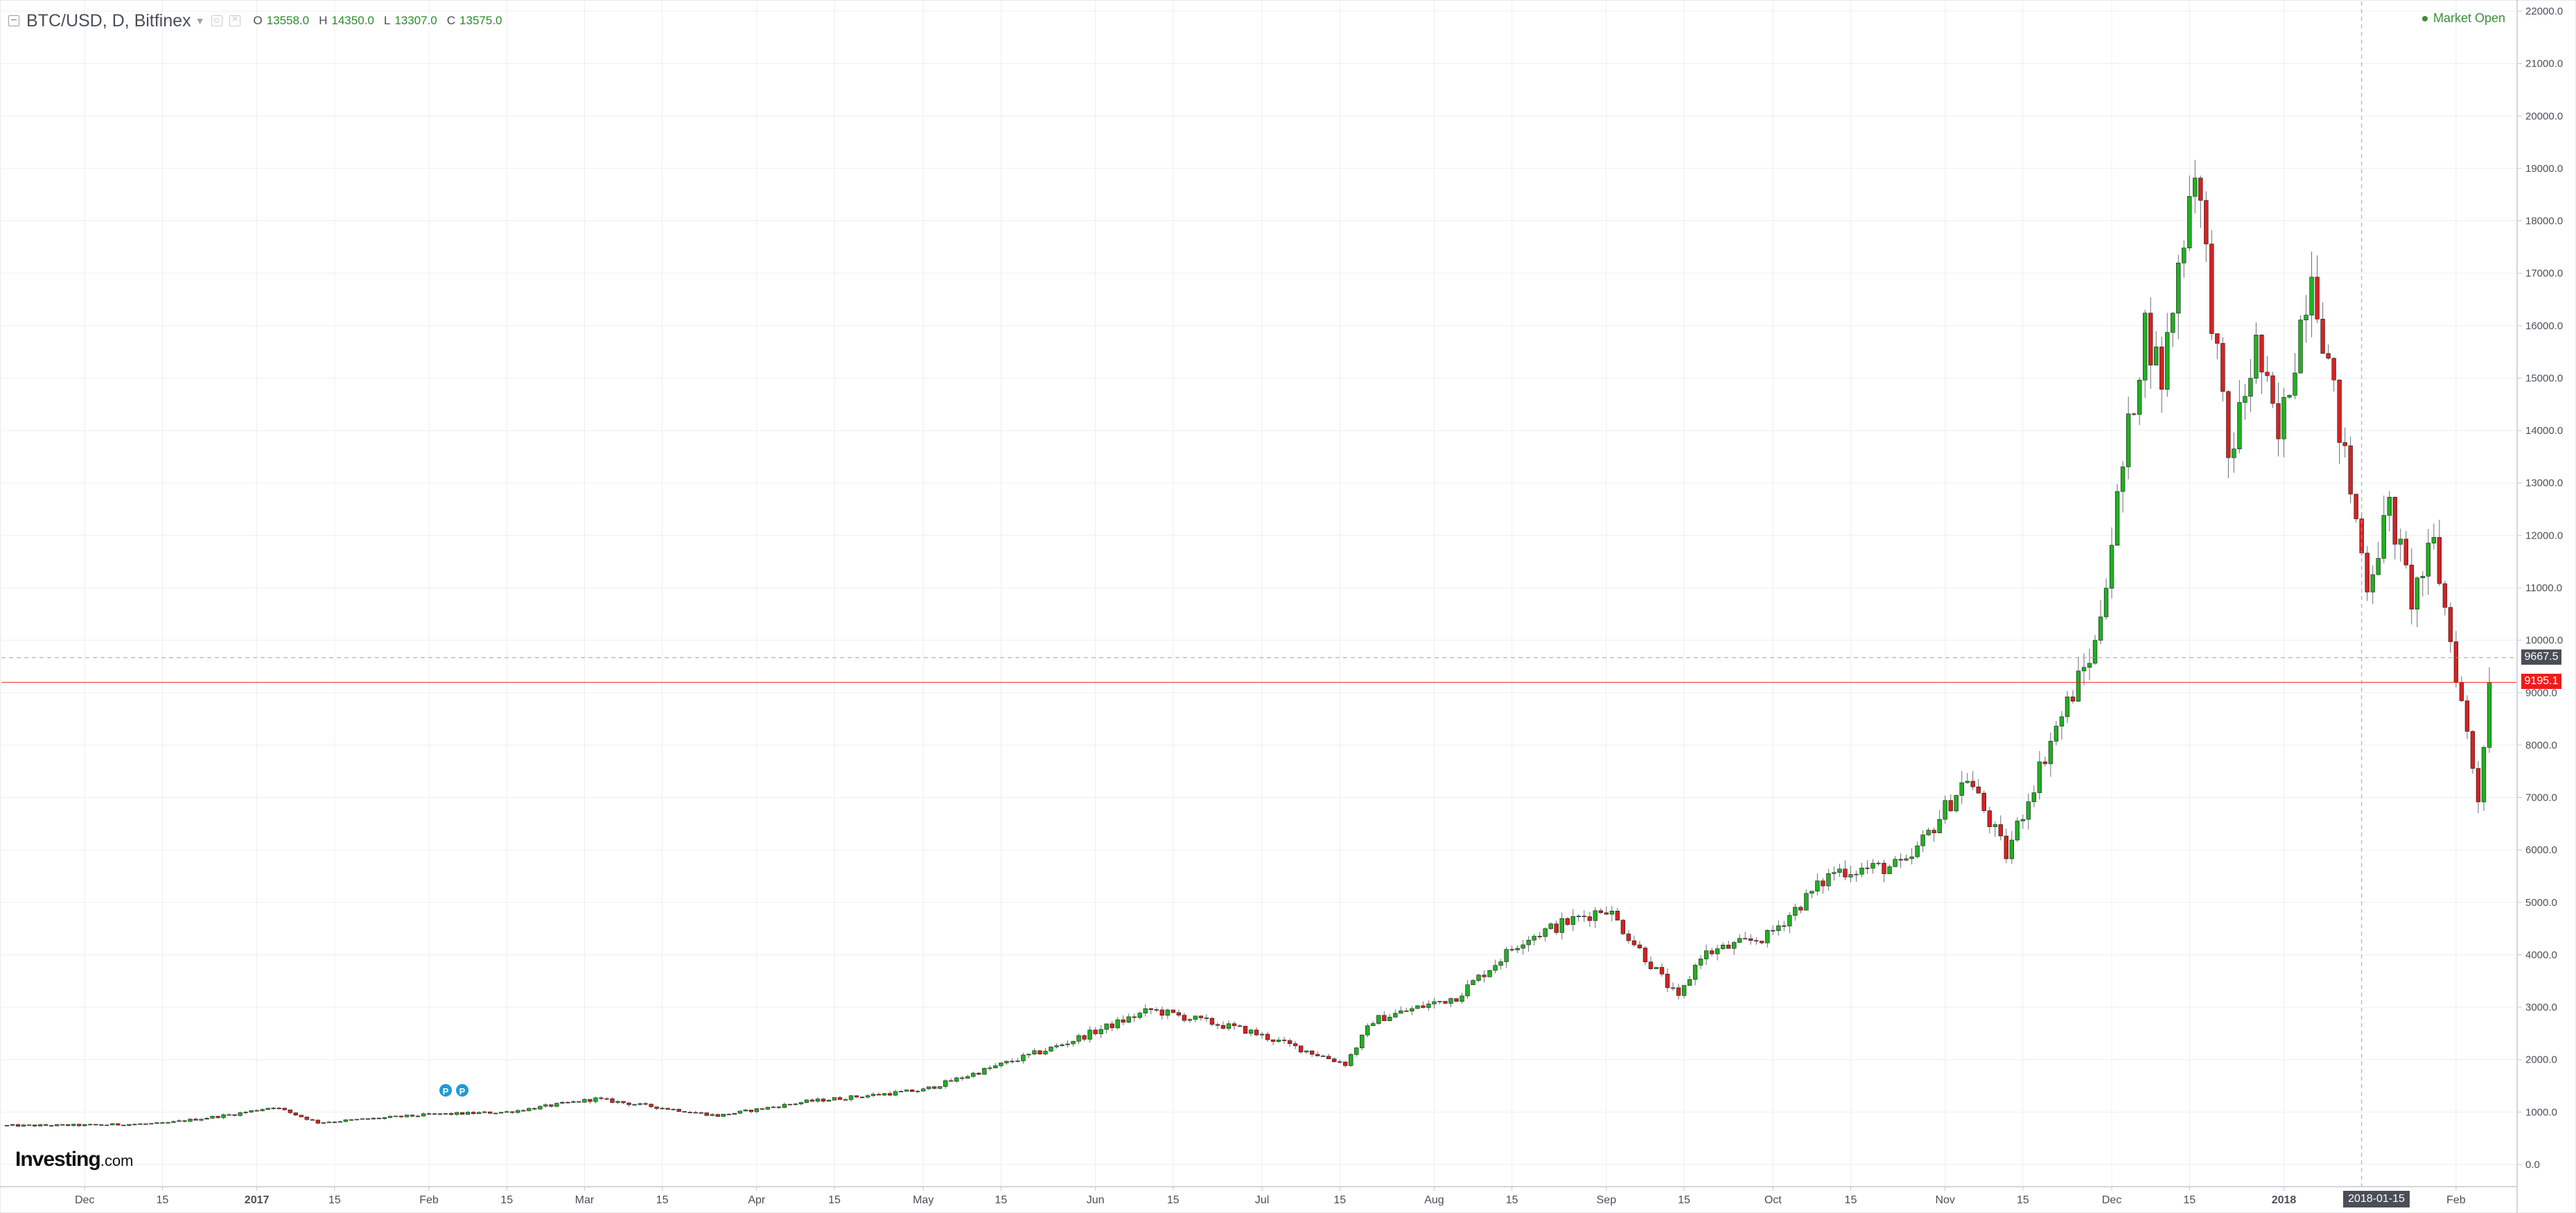  What do you see at coordinates (585, 1200) in the screenshot?
I see `time-tick-label: Mar` at bounding box center [585, 1200].